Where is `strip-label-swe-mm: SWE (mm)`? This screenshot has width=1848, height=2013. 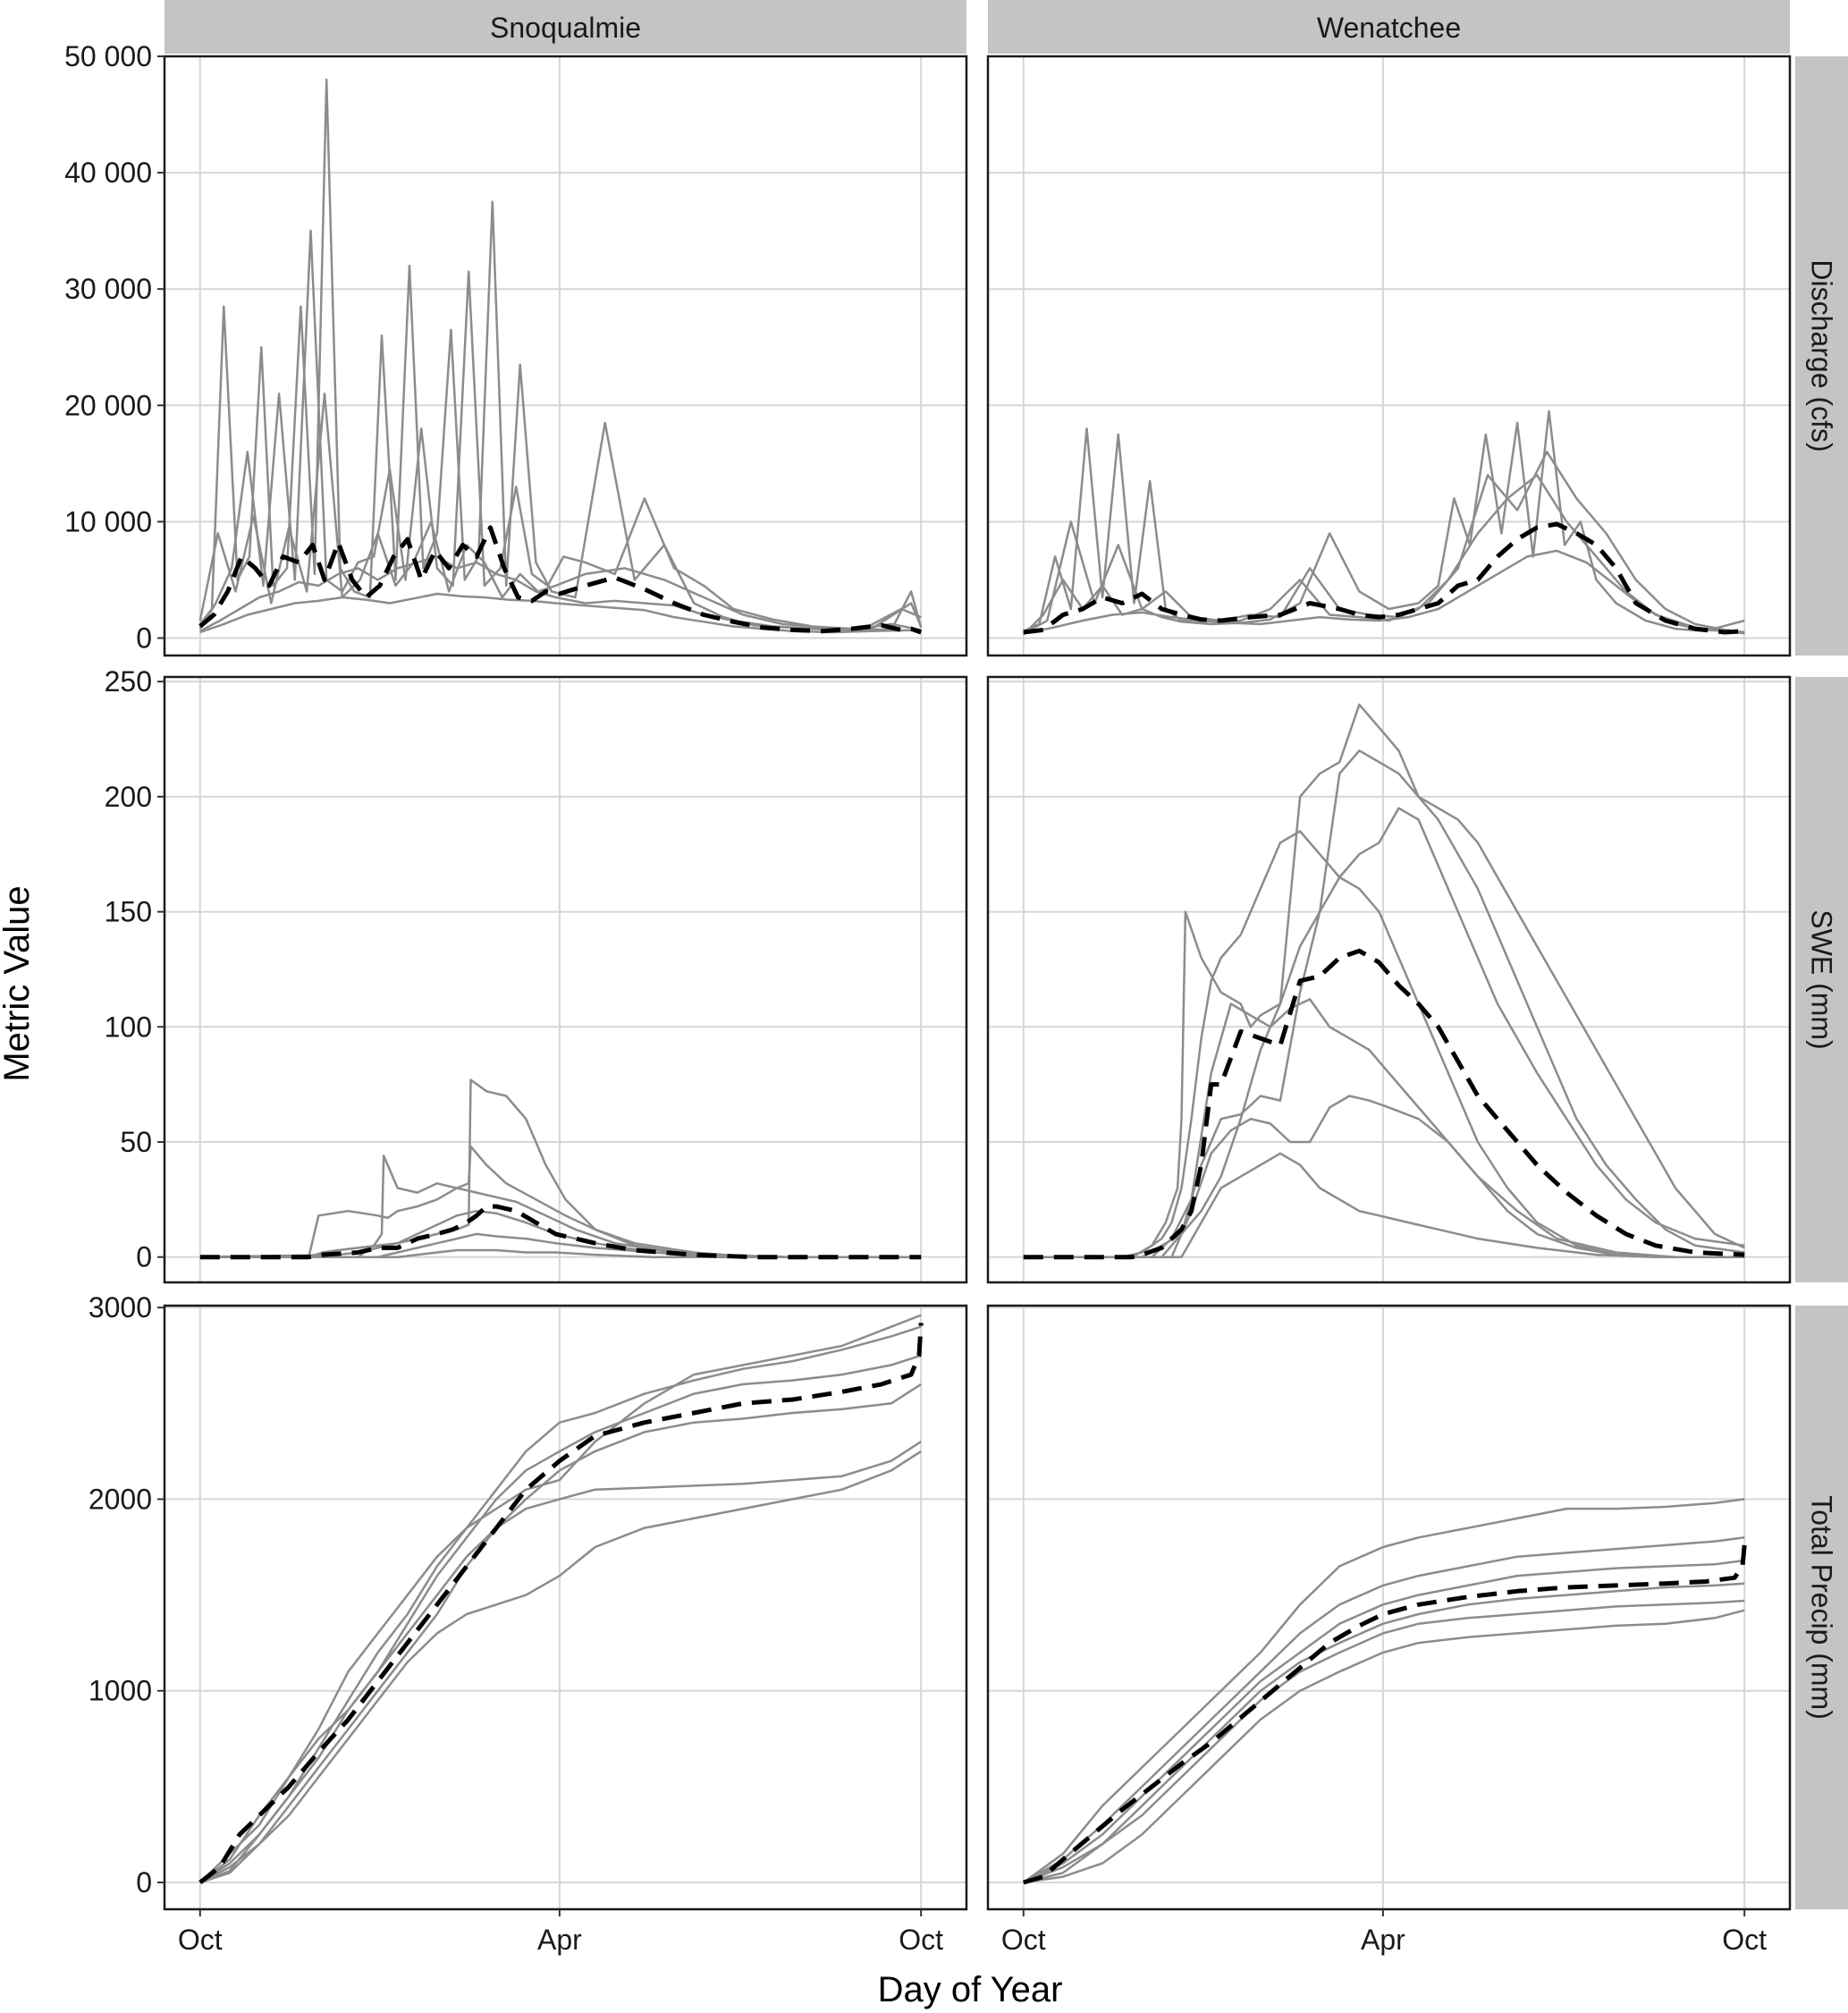
strip-label-swe-mm: SWE (mm) is located at coordinates (1822, 979).